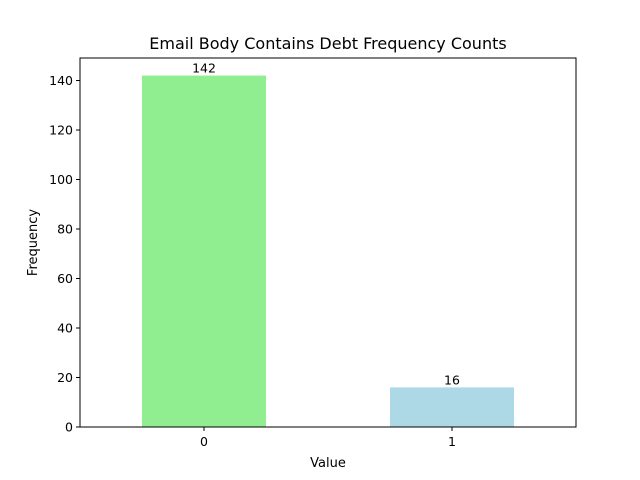  I want to click on y-axis: 0 20 40 60 80 100 120 140, so click(64, 254).